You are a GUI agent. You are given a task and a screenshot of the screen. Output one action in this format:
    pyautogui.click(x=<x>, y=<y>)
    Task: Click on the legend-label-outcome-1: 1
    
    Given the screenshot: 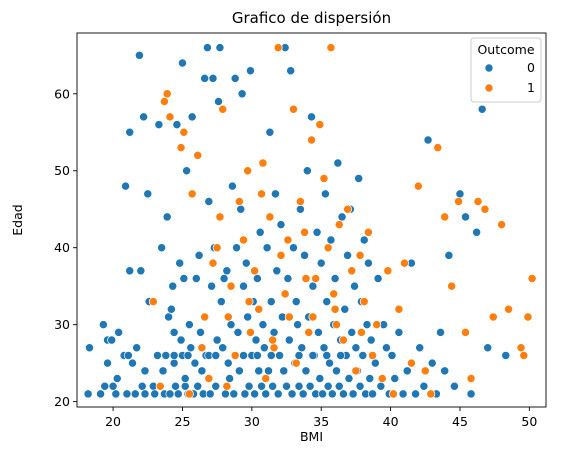 What is the action you would take?
    pyautogui.click(x=531, y=87)
    